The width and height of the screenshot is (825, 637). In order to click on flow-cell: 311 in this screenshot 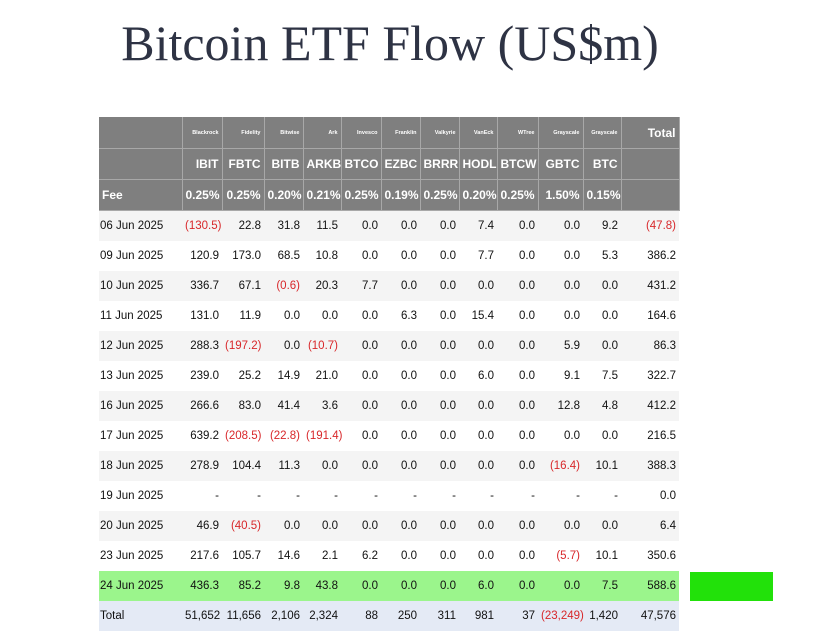, I will do `click(439, 616)`.